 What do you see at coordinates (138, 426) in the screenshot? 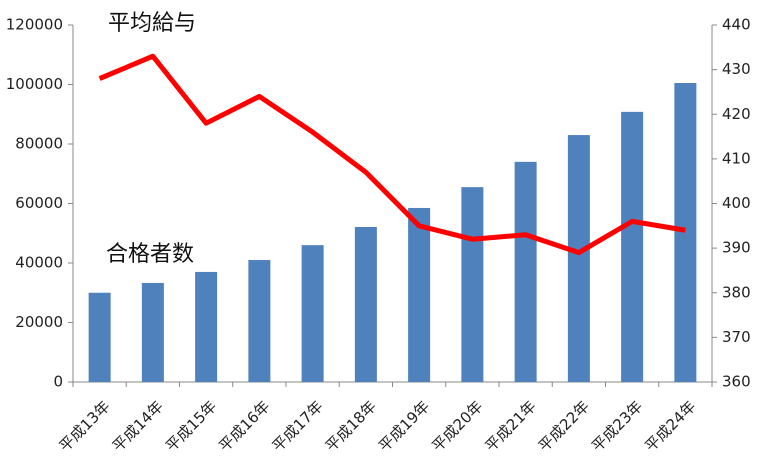
I see `x-tick-label: 平成14年` at bounding box center [138, 426].